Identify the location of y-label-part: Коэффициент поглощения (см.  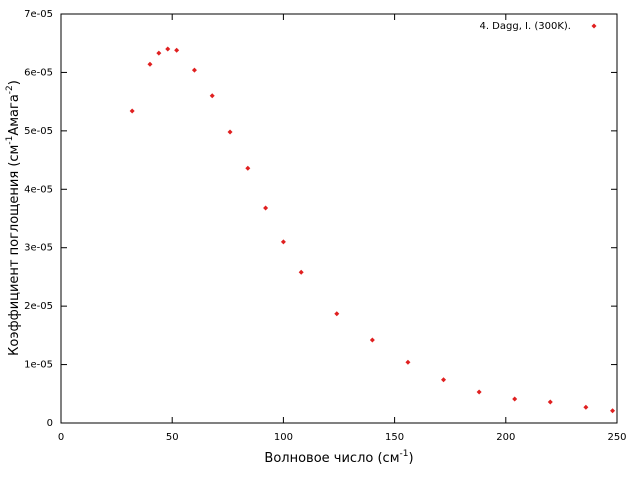
(14, 250).